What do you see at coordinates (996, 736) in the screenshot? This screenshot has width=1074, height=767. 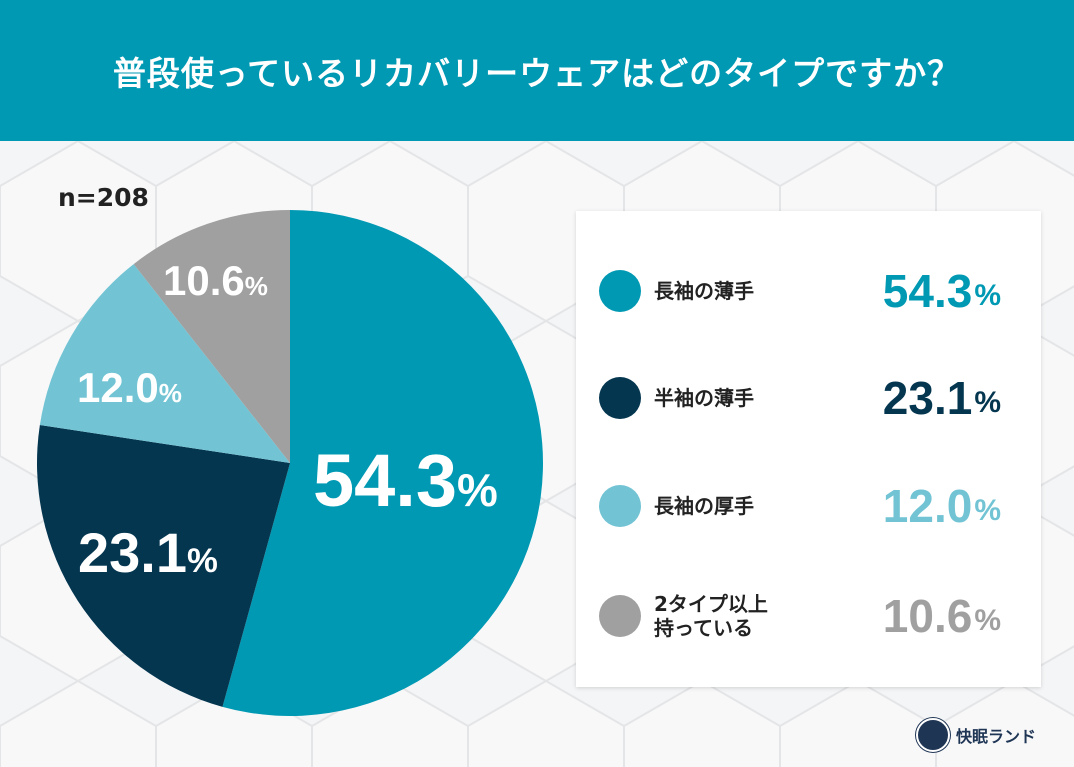 I see `brand-name: 快眠ランド` at bounding box center [996, 736].